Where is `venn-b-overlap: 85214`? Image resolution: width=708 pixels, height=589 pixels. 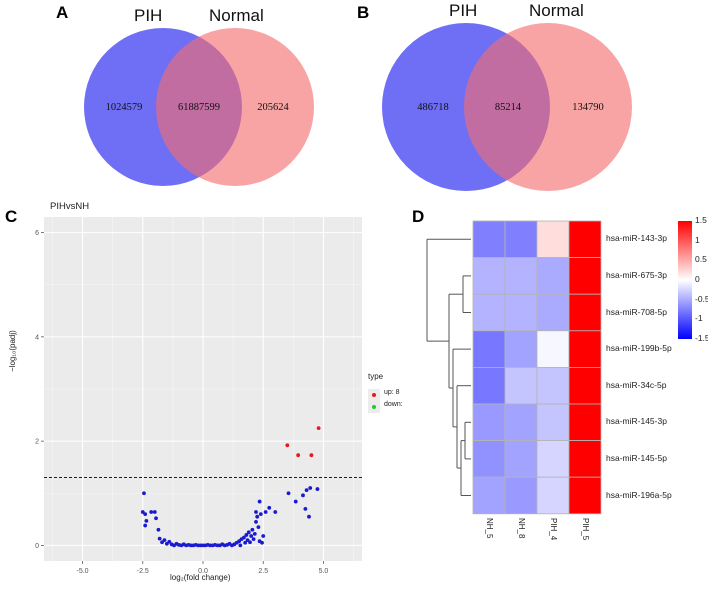
venn-b-overlap: 85214 is located at coordinates (508, 107).